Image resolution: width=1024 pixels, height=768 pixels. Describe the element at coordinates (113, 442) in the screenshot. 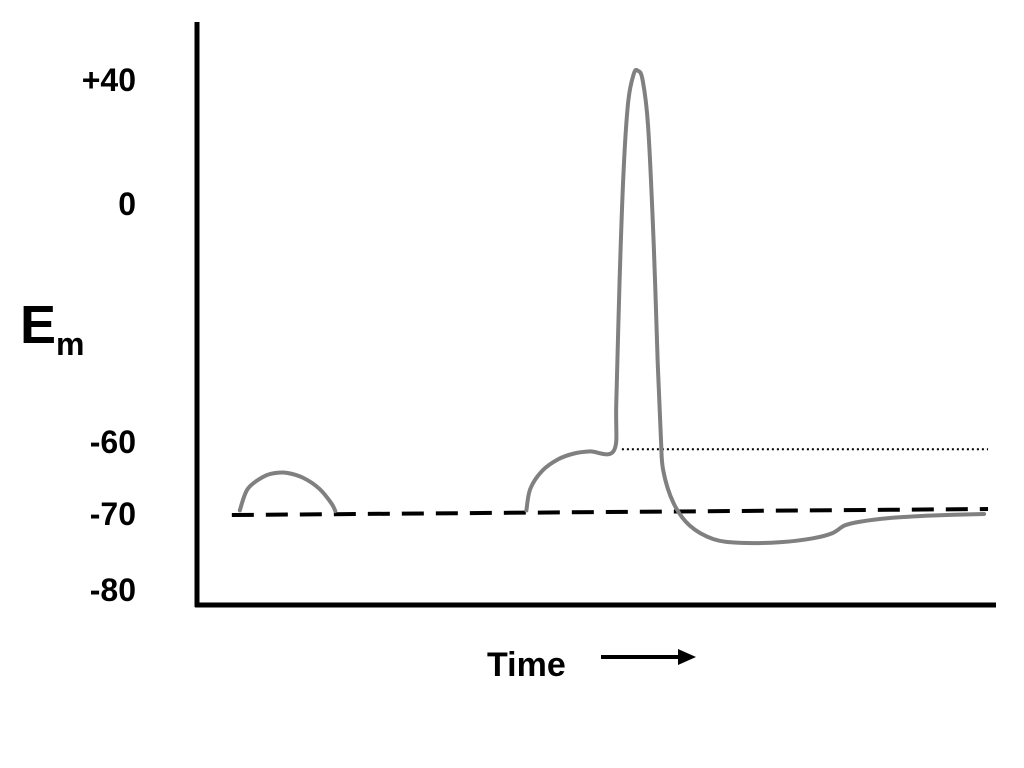

I see `y-tick-label: -60` at that location.